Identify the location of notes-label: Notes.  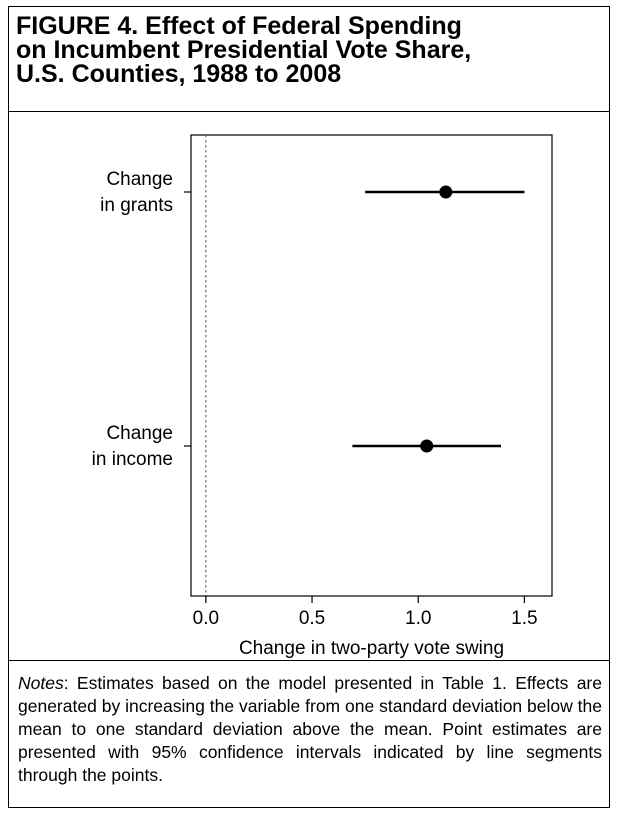
(41, 683).